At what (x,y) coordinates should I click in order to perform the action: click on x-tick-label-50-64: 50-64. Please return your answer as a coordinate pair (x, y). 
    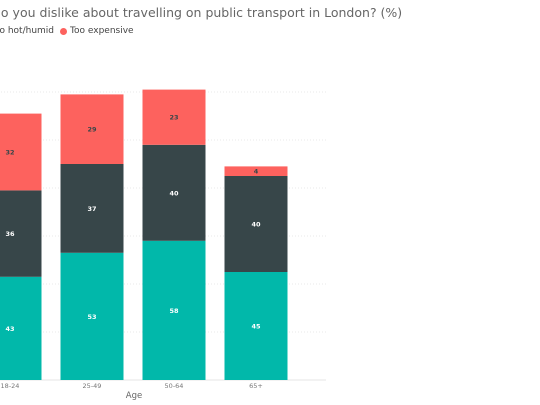
    Looking at the image, I should click on (174, 386).